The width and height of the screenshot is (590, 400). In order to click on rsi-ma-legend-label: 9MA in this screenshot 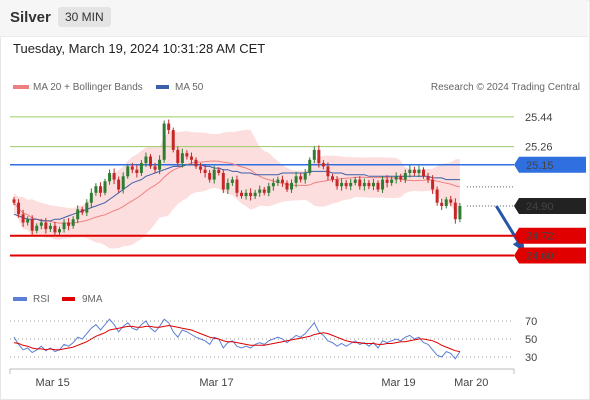, I will do `click(92, 299)`.